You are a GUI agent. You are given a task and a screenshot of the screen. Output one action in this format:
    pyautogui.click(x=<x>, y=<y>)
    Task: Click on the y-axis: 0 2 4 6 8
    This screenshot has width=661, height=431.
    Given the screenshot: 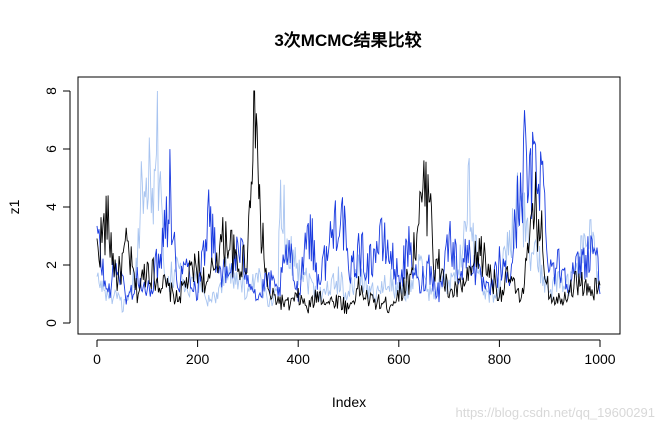 What is the action you would take?
    pyautogui.click(x=57, y=207)
    